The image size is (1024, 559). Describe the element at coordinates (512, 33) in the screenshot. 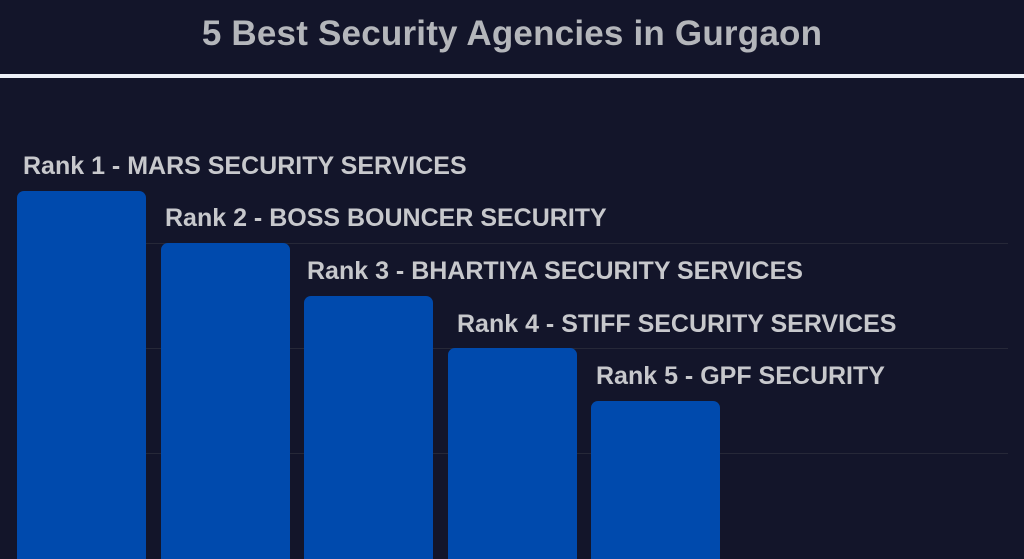

I see `chart-title: 5 Best Security Agencies in Gurgaon` at that location.